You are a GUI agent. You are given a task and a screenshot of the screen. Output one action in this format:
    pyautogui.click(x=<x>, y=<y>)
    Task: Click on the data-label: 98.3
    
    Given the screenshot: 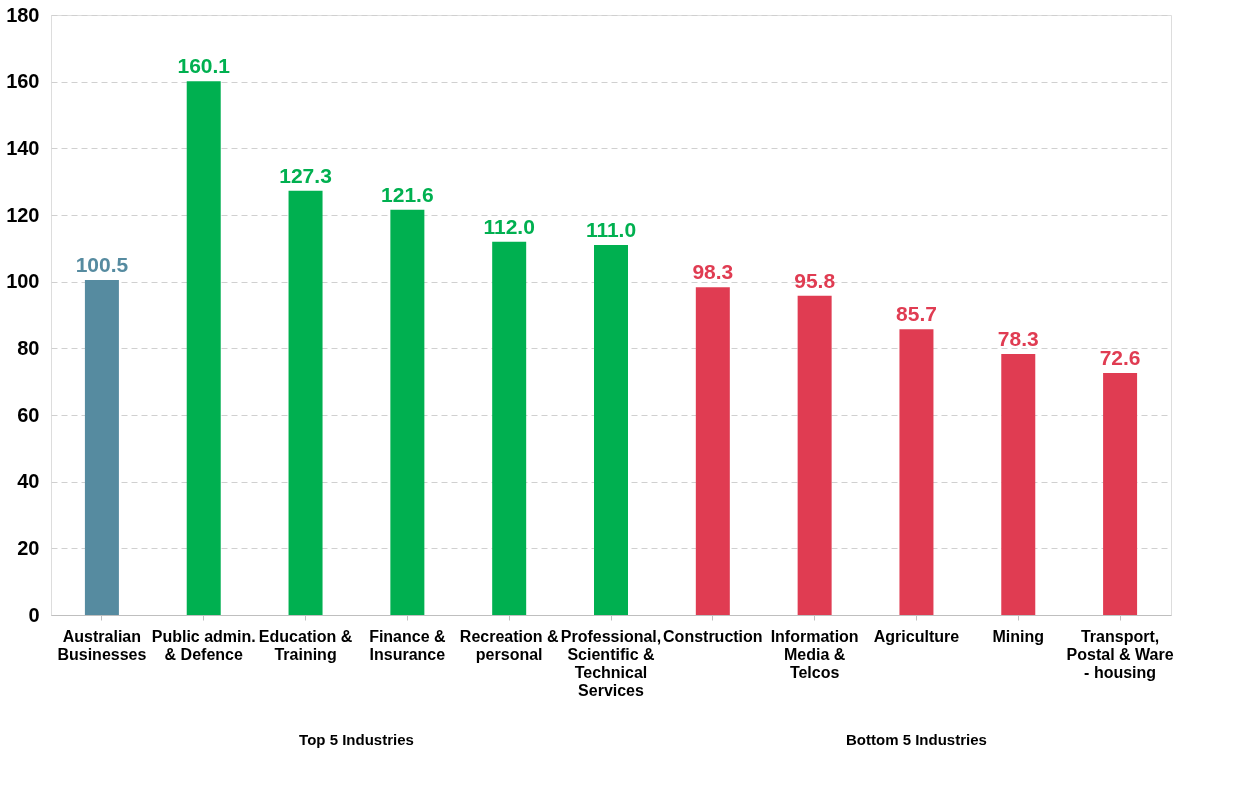 What is the action you would take?
    pyautogui.click(x=713, y=272)
    